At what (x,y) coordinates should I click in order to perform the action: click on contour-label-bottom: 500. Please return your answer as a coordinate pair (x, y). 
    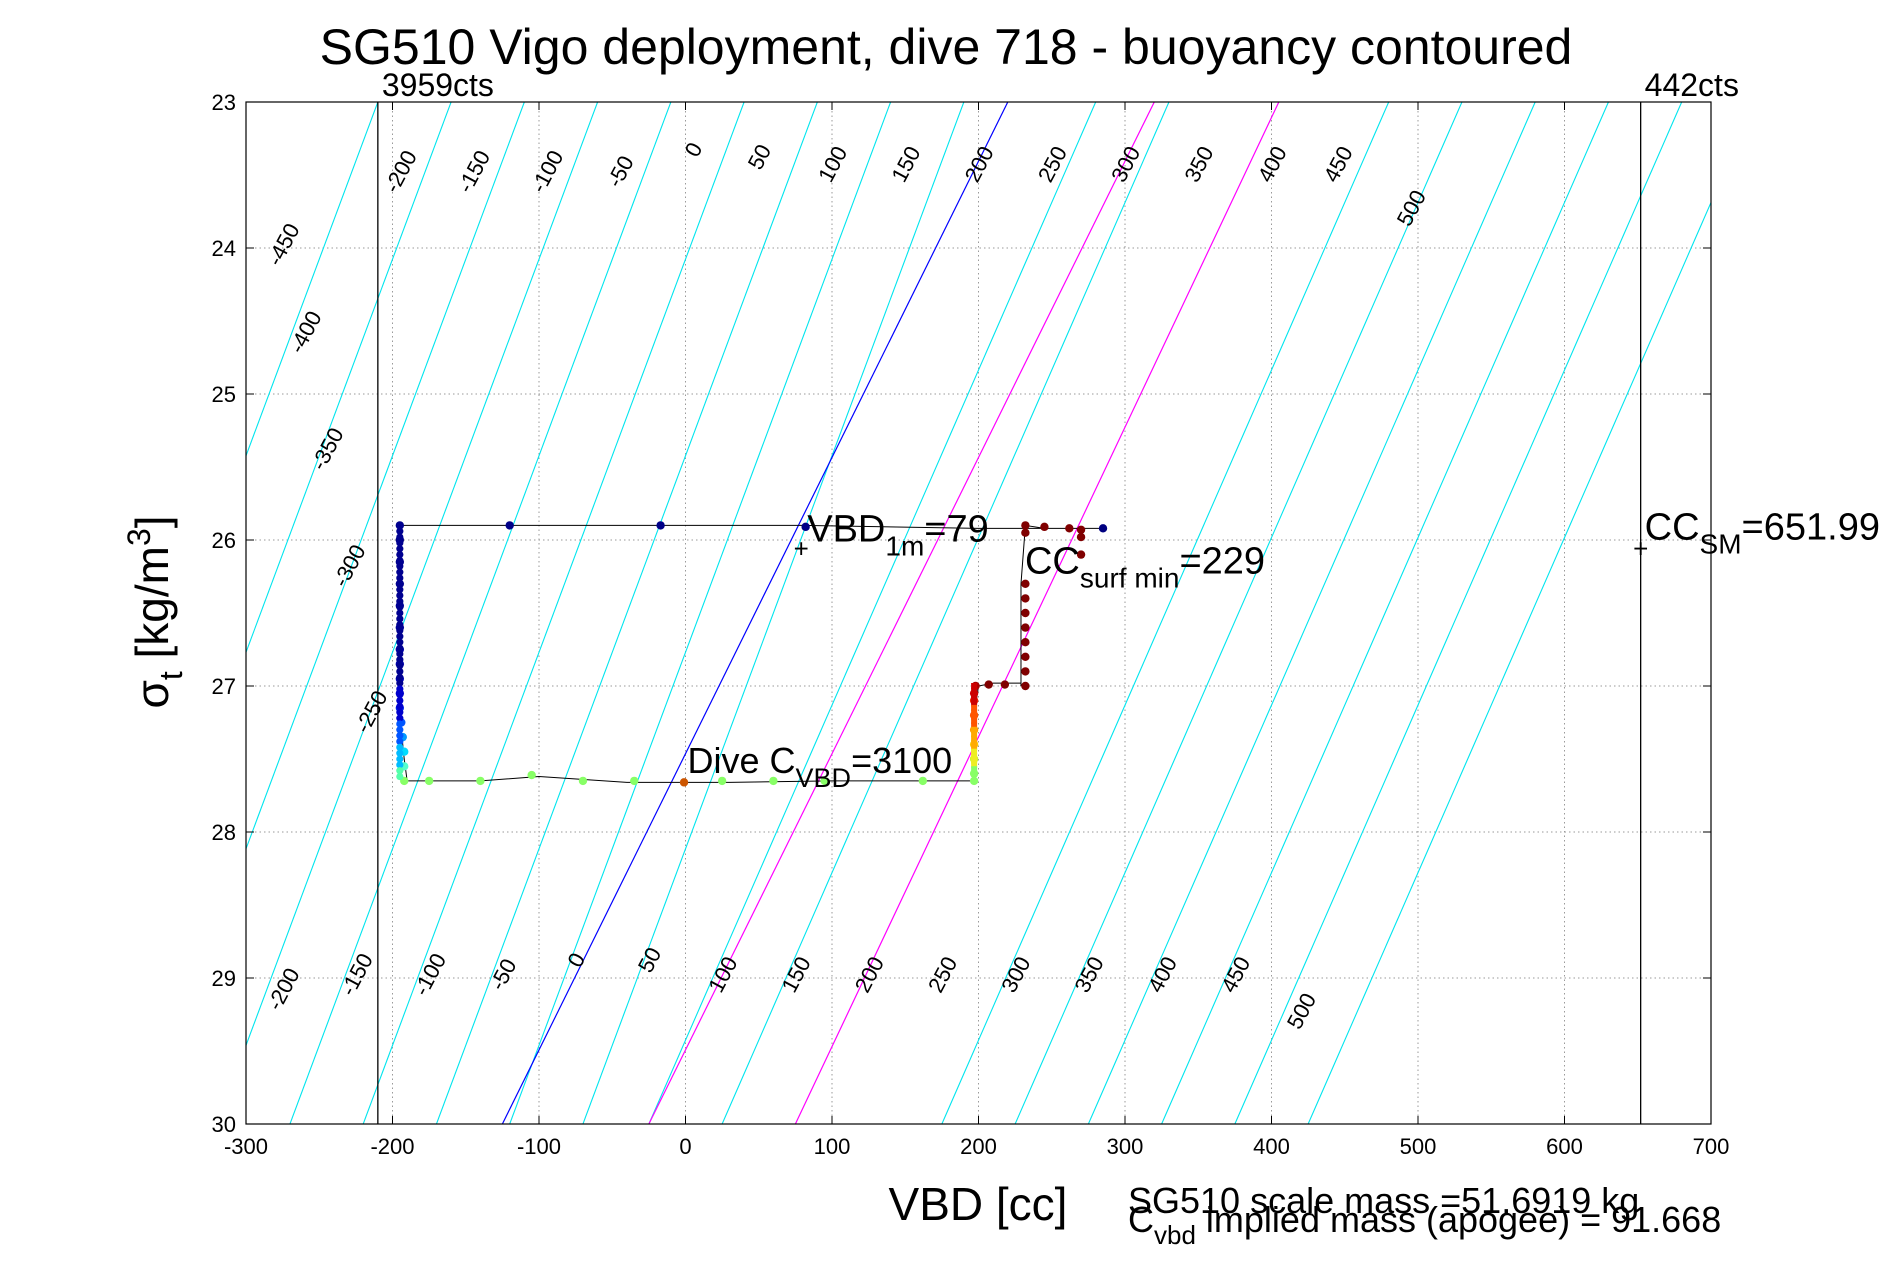
    Looking at the image, I should click on (1301, 1011).